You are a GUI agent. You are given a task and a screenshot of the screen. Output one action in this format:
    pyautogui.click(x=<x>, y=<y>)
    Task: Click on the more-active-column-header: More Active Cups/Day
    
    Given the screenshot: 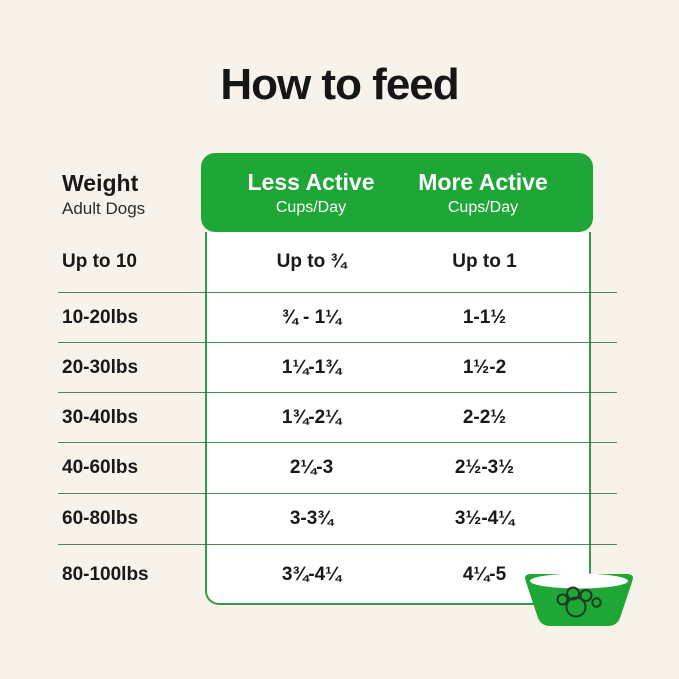 What is the action you would take?
    pyautogui.click(x=495, y=192)
    